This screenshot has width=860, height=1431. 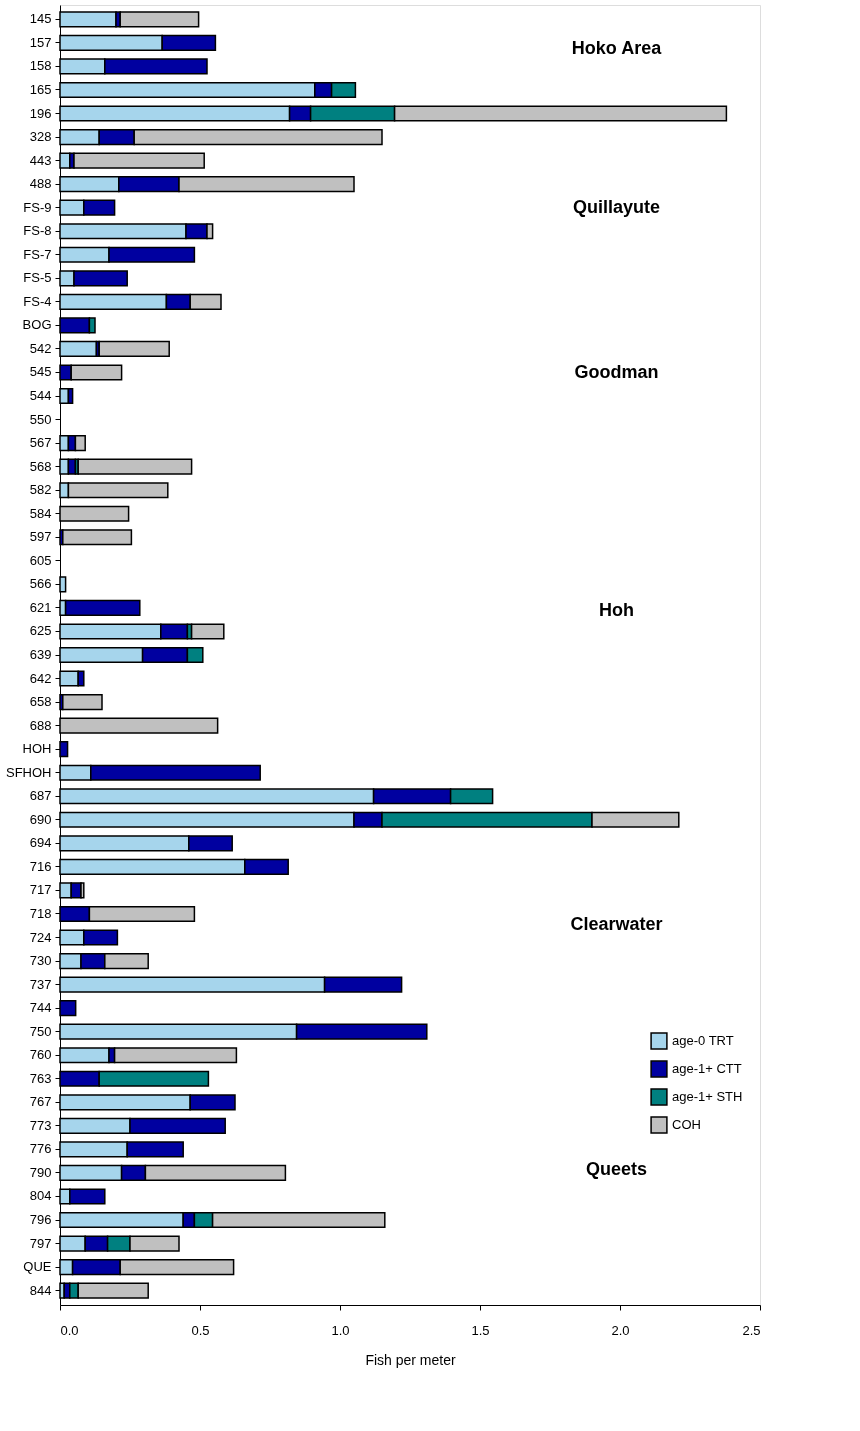 What do you see at coordinates (40, 702) in the screenshot?
I see `y-tick-label: 658` at bounding box center [40, 702].